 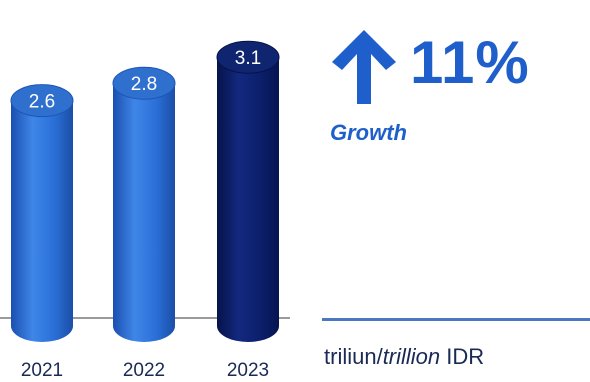 I want to click on bar-2021: 2.6, so click(x=42, y=213).